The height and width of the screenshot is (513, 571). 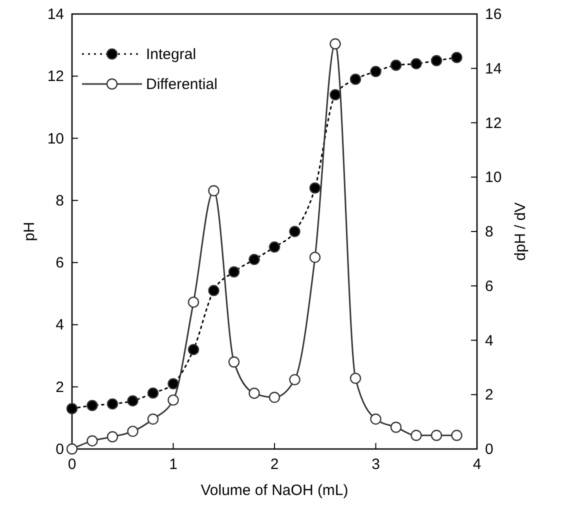 I want to click on y2-tick-label: 16, so click(x=493, y=14).